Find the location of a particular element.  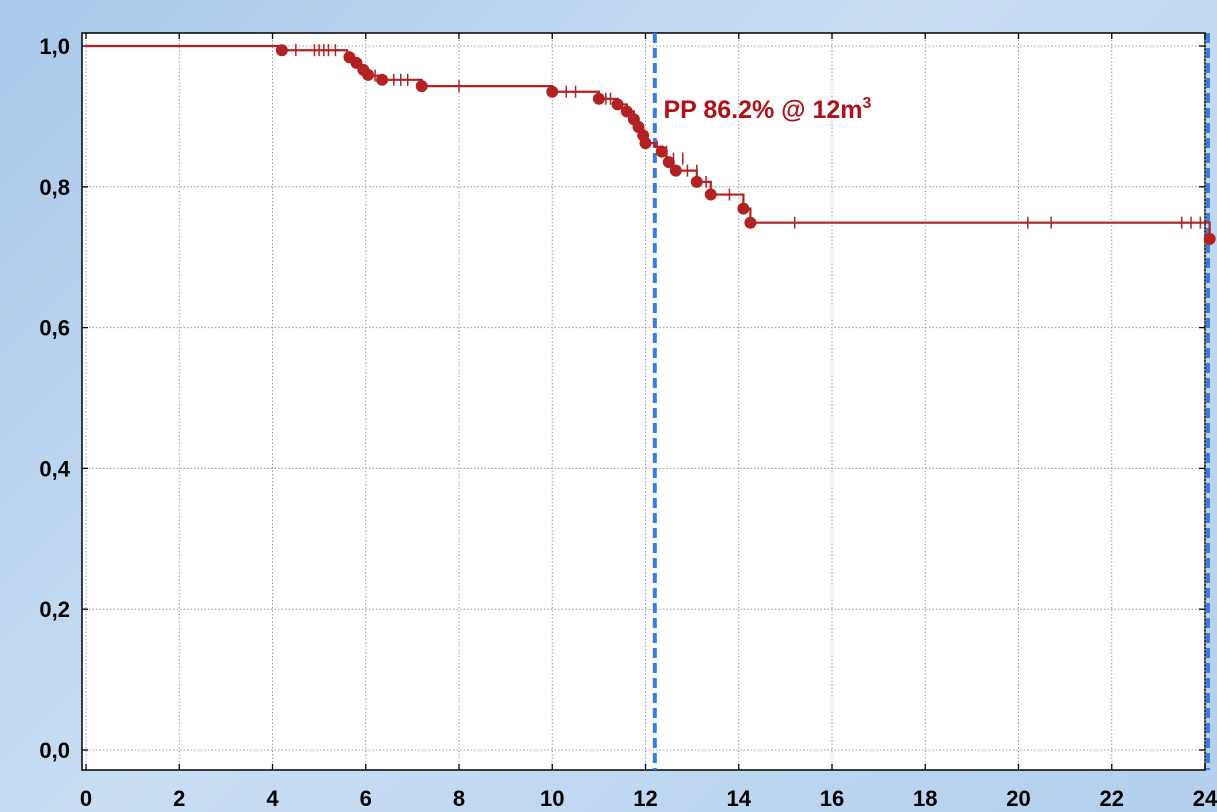

y-tick-label: 0,0 is located at coordinates (54, 750).